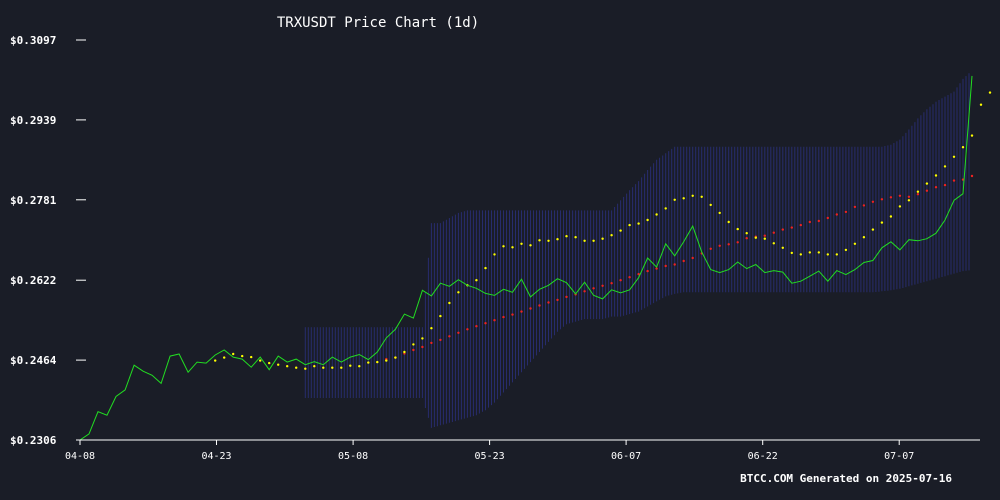 The image size is (1000, 500). What do you see at coordinates (846, 478) in the screenshot?
I see `chart-footer: BTCC.COM Generated on 2025-07-16` at bounding box center [846, 478].